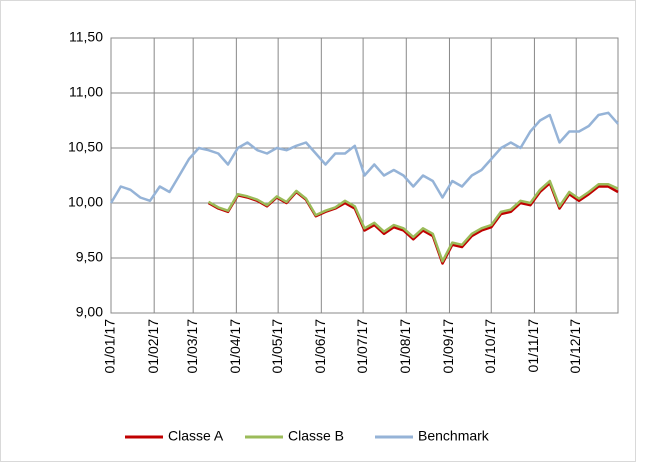 The width and height of the screenshot is (647, 468). Describe the element at coordinates (413, 221) in the screenshot. I see `line-series` at that location.